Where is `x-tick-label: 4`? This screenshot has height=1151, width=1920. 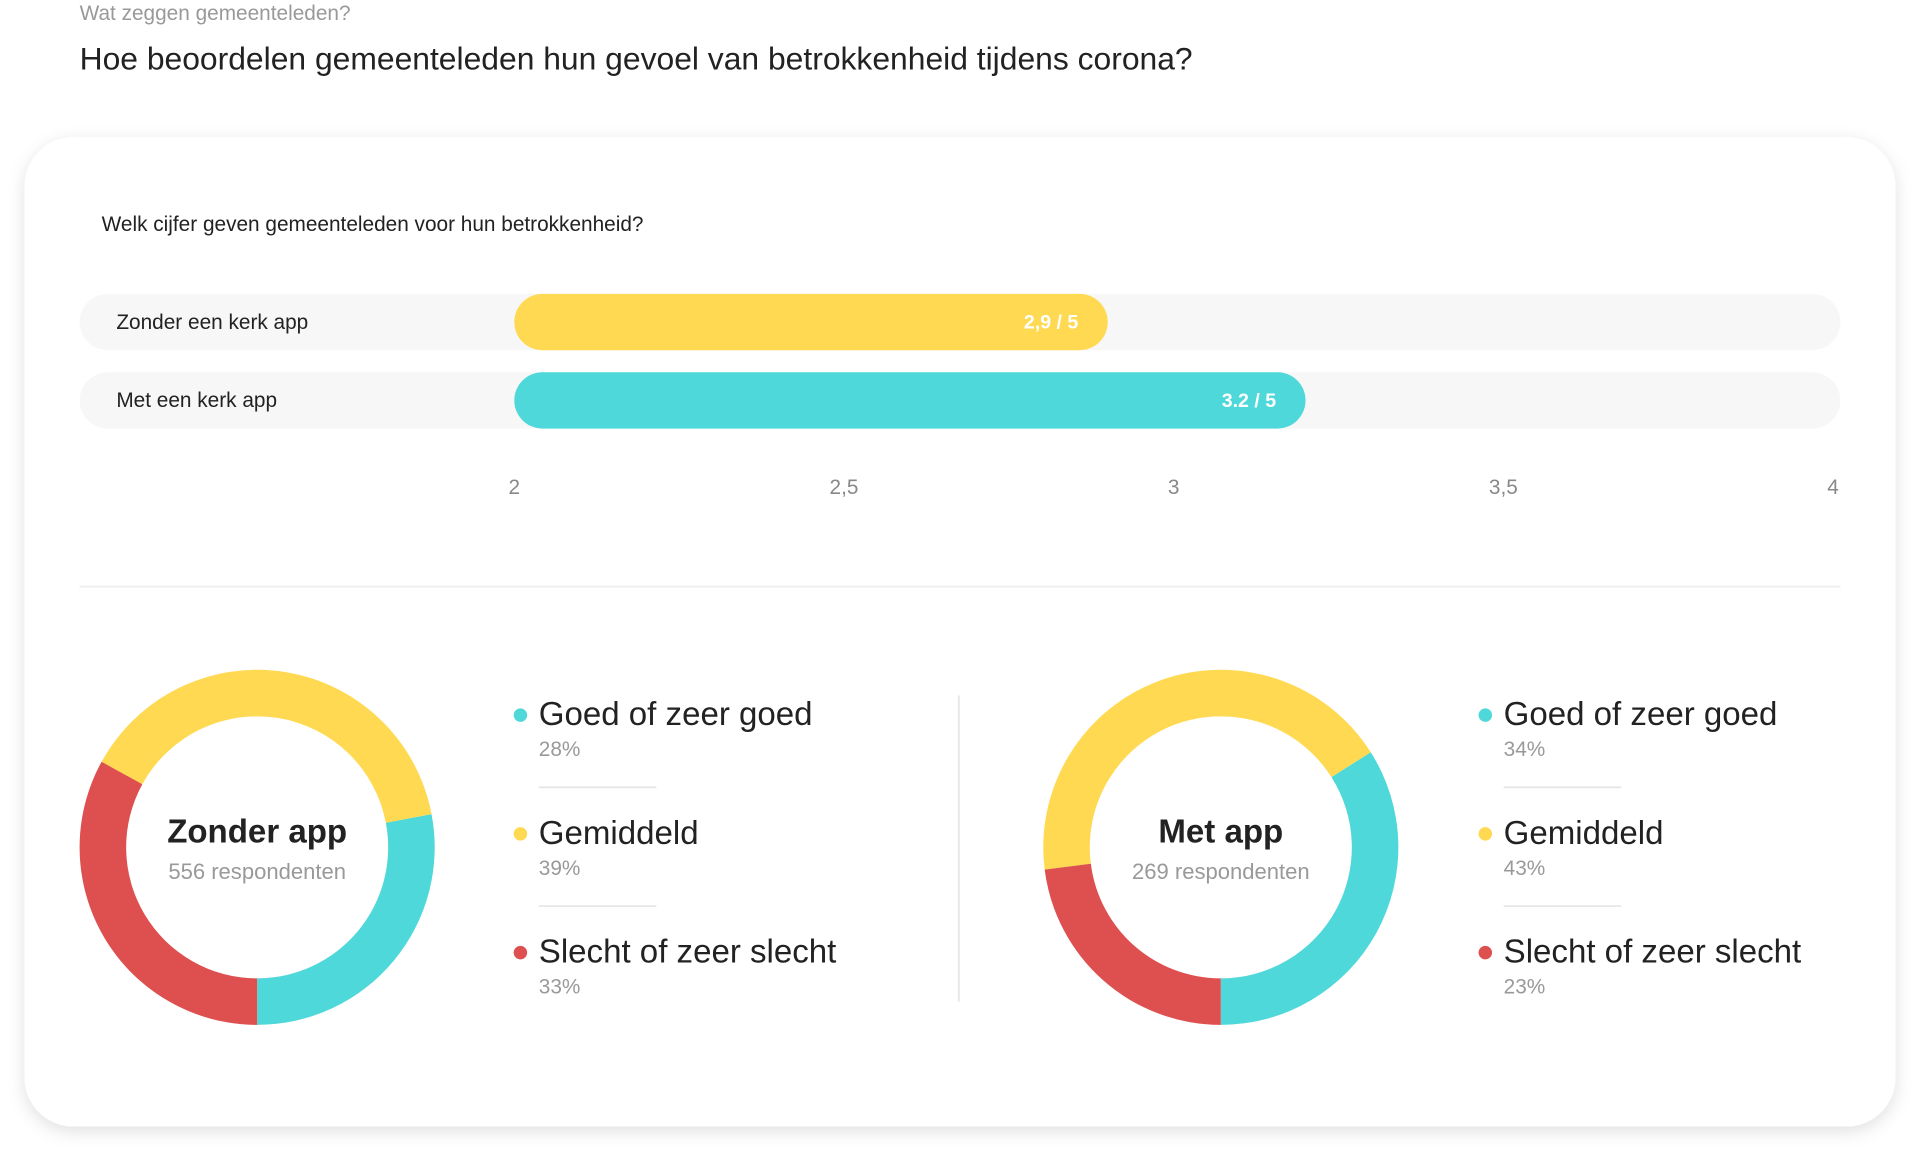
x-tick-label: 4 is located at coordinates (1833, 487).